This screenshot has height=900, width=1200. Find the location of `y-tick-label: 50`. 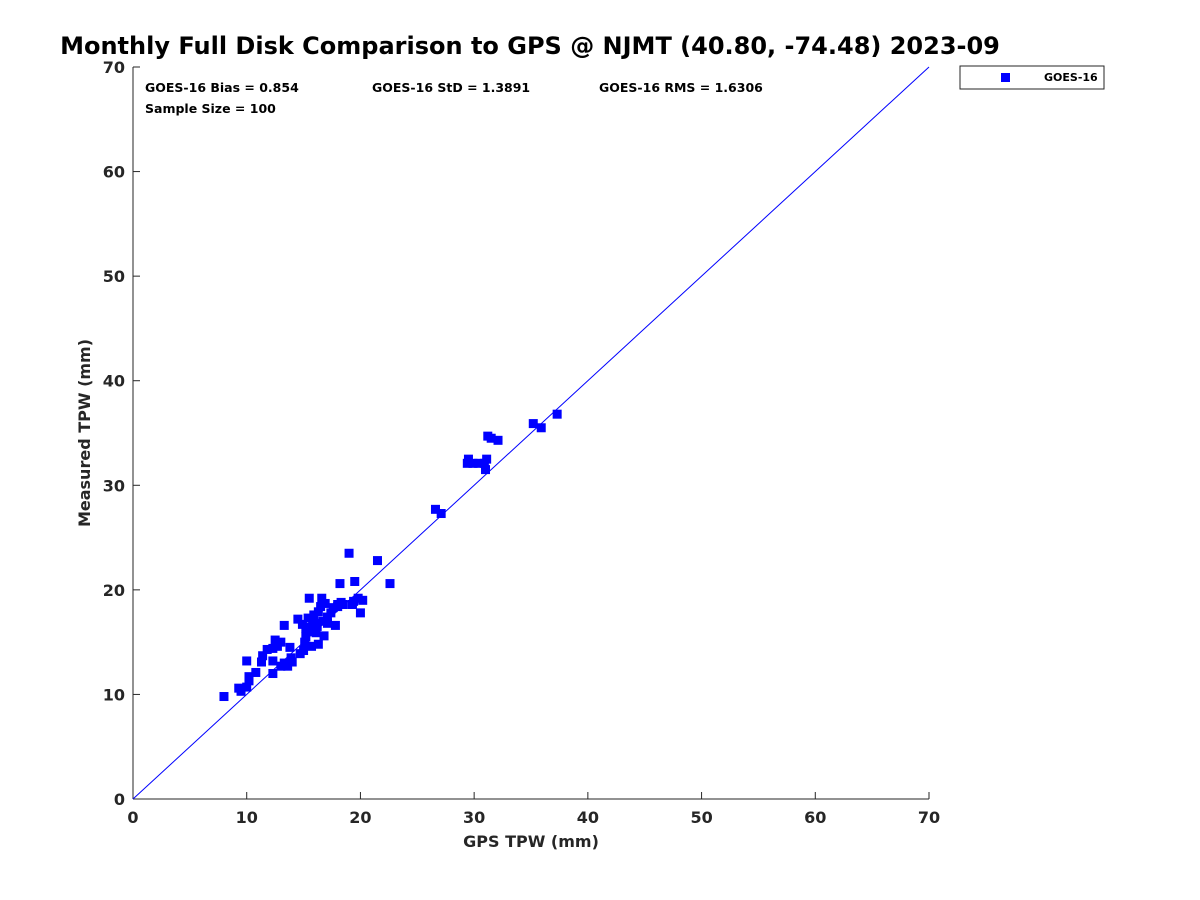

y-tick-label: 50 is located at coordinates (114, 276).